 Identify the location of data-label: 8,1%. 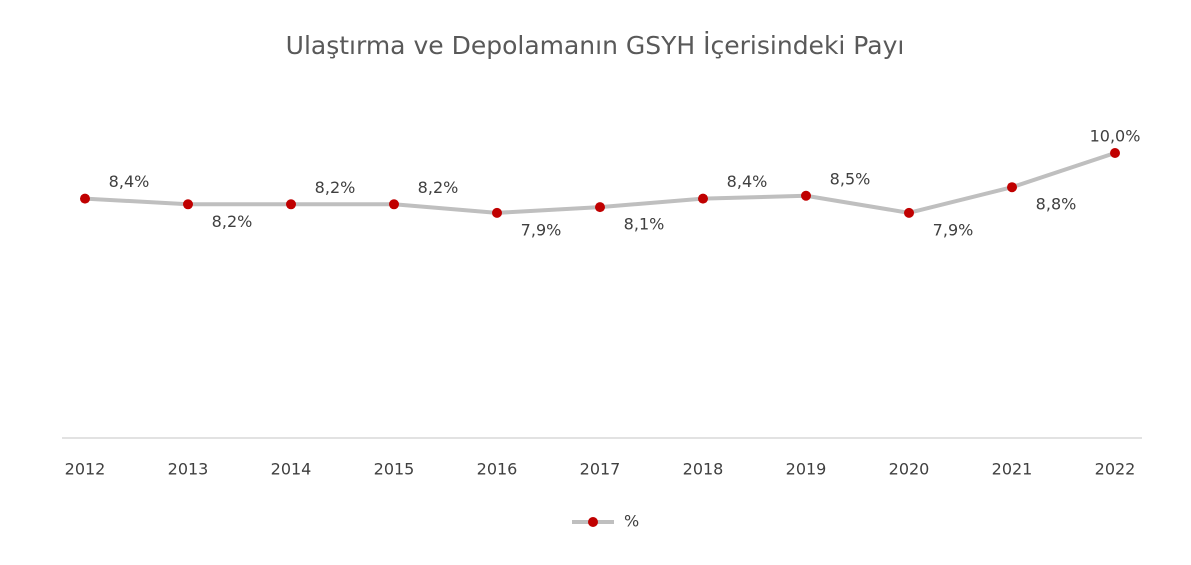
(644, 224).